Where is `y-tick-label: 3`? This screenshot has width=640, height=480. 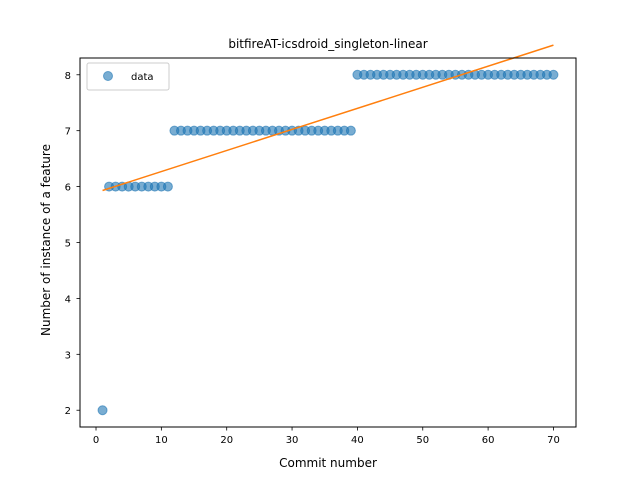 y-tick-label: 3 is located at coordinates (68, 355).